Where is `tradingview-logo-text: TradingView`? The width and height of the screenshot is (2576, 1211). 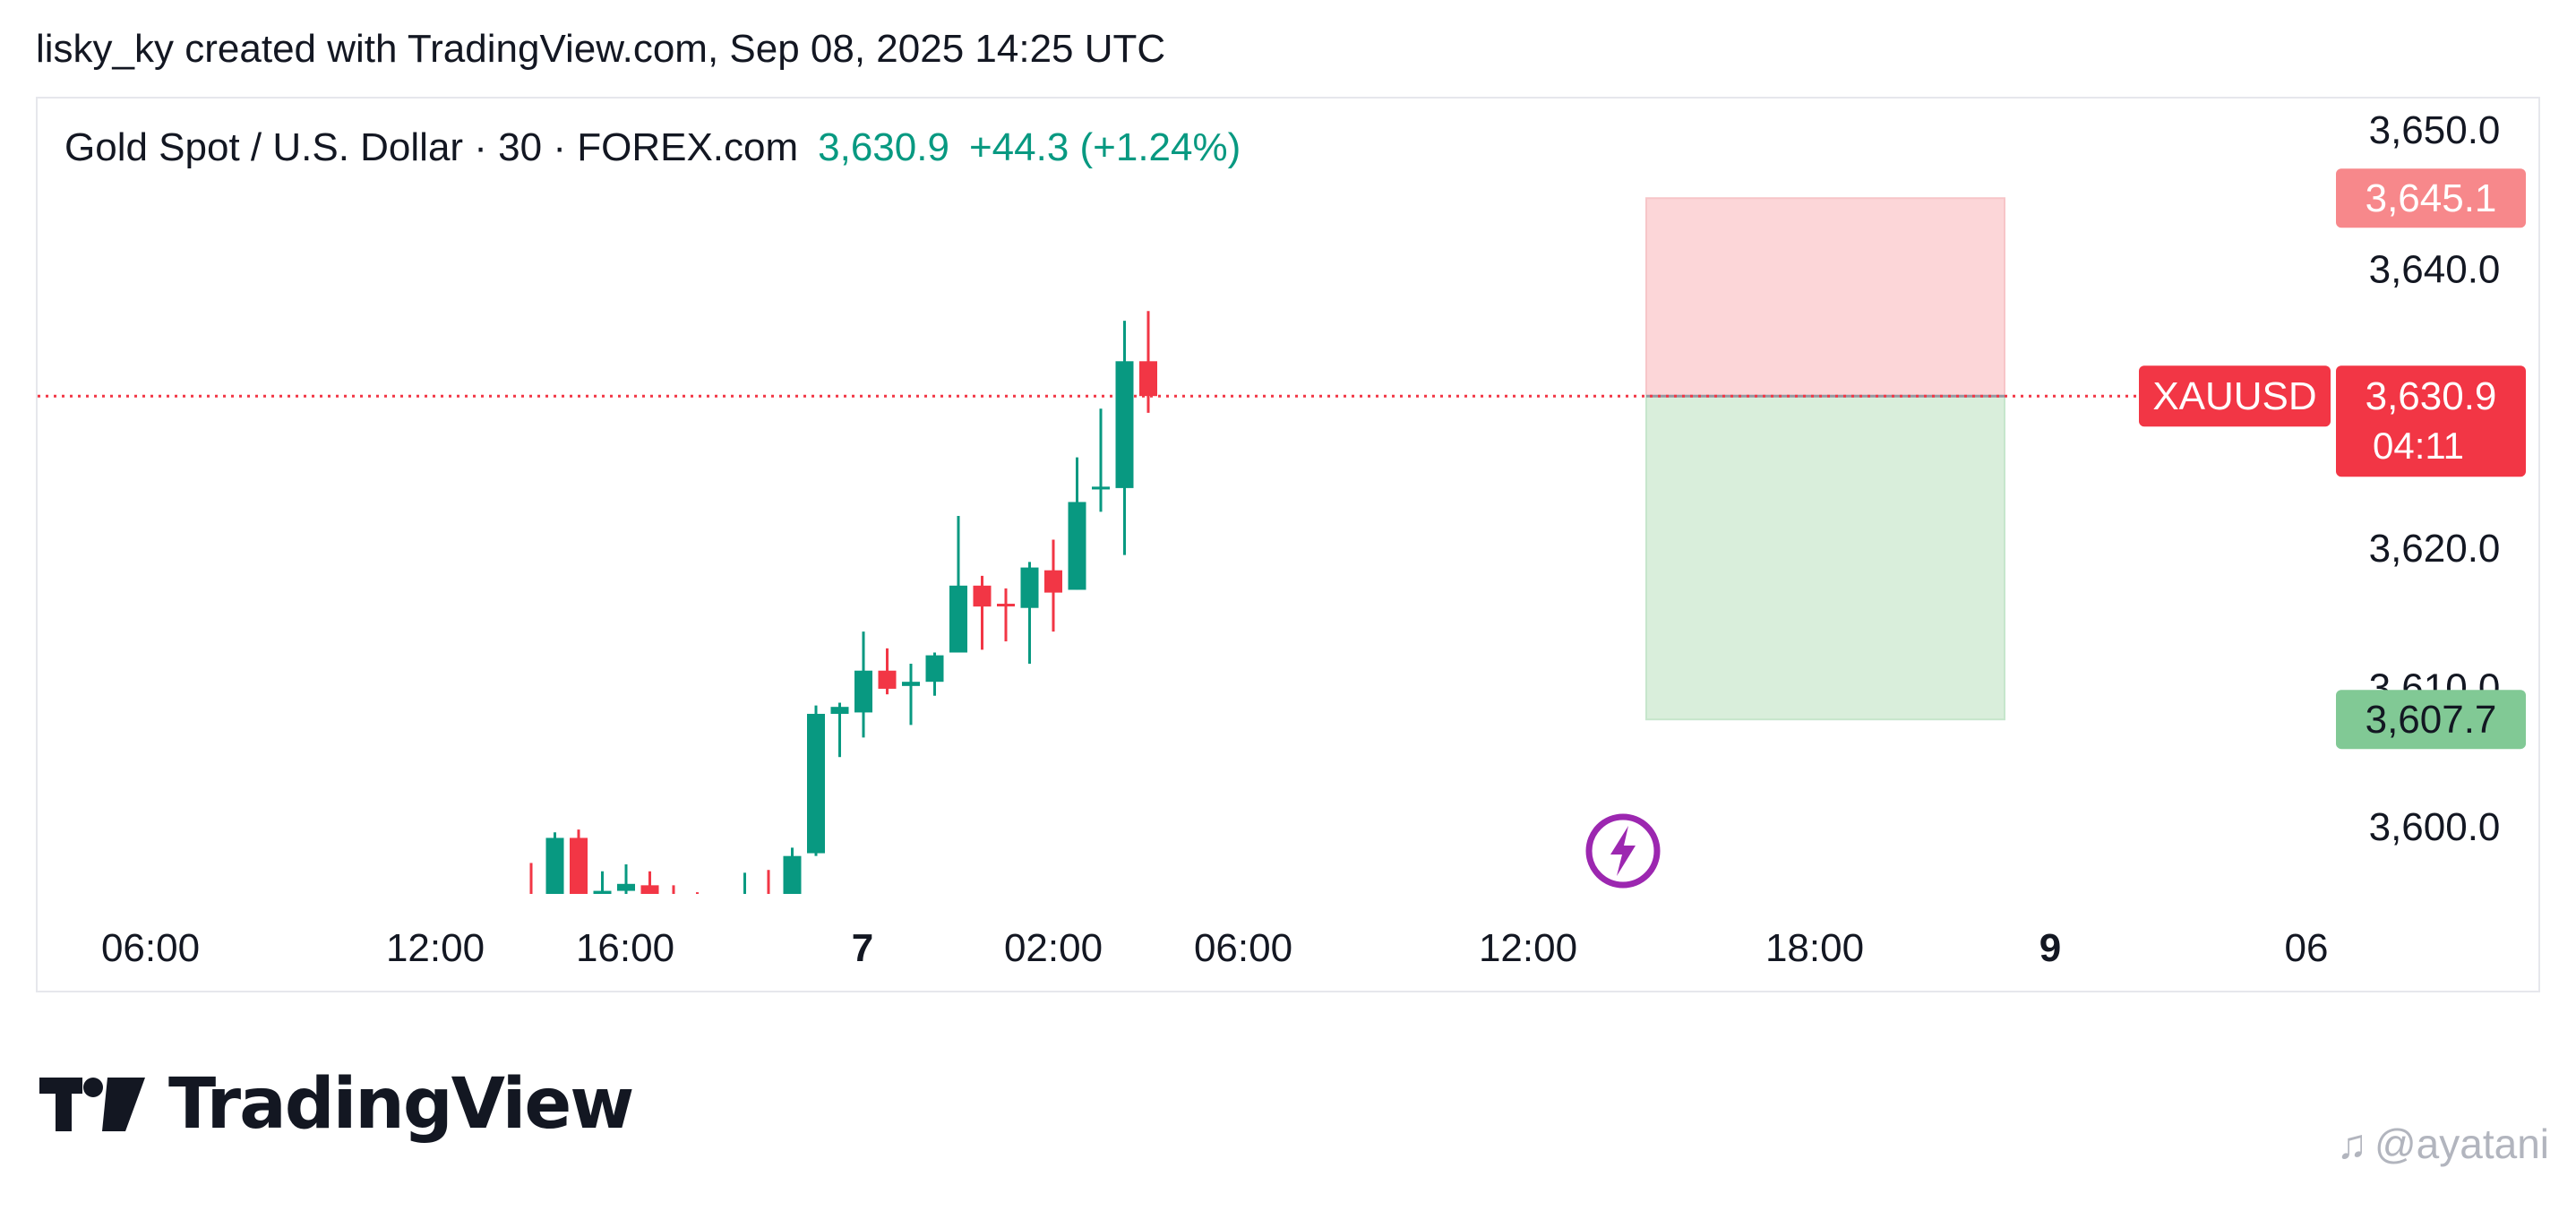
tradingview-logo-text: TradingView is located at coordinates (401, 1104).